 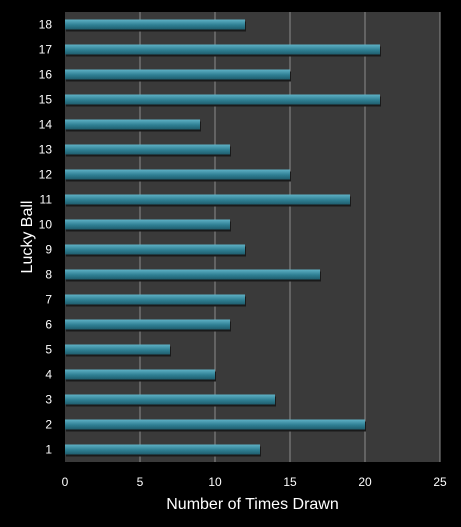 What do you see at coordinates (46, 150) in the screenshot?
I see `y-tick-label: 13` at bounding box center [46, 150].